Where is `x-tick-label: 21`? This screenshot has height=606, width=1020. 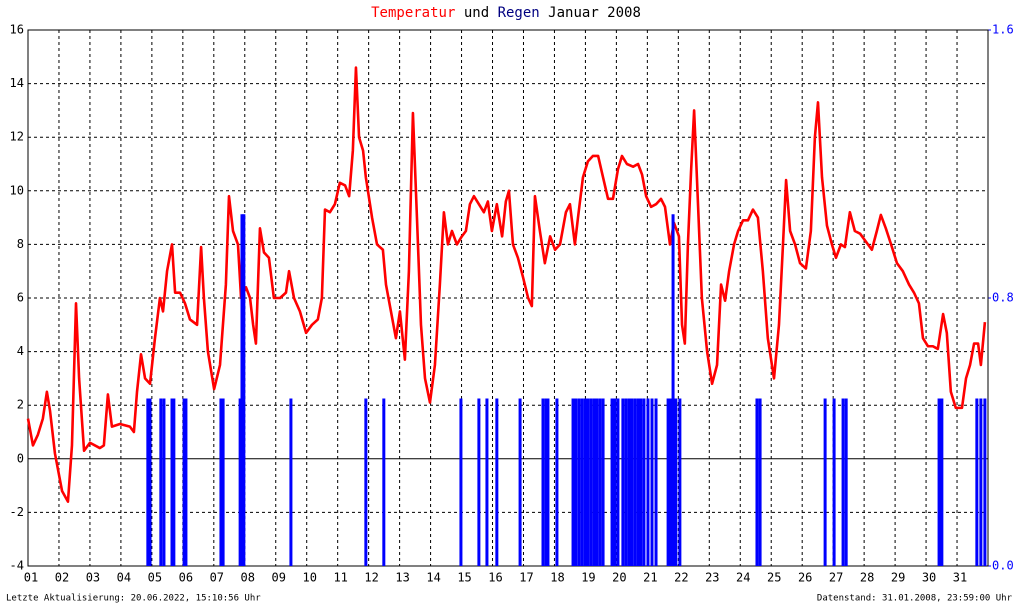
x-tick-label: 21 is located at coordinates (650, 578).